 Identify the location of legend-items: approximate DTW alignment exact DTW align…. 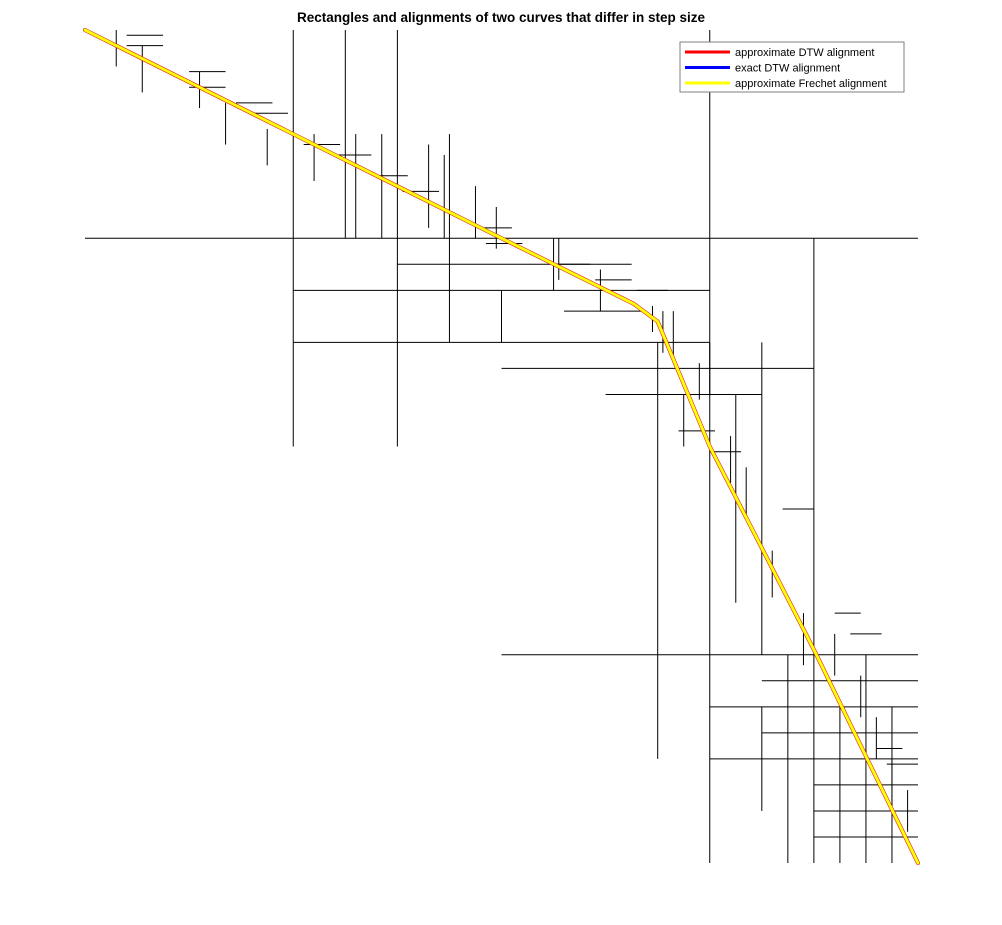
(786, 68).